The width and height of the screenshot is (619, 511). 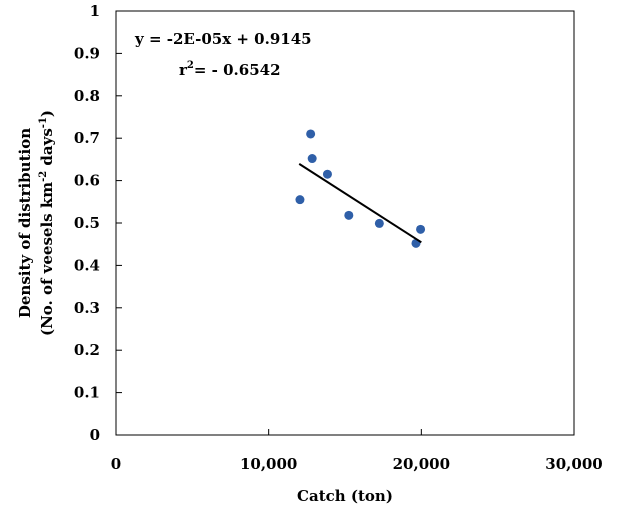 I want to click on trendline, so click(x=360, y=203).